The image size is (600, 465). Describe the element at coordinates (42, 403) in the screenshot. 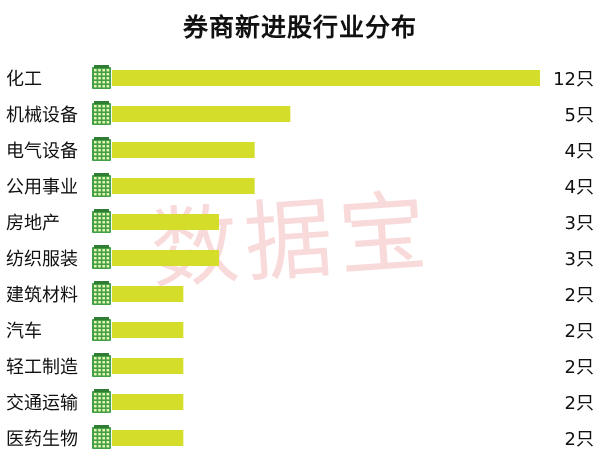

I see `category-label: 交通运输` at that location.